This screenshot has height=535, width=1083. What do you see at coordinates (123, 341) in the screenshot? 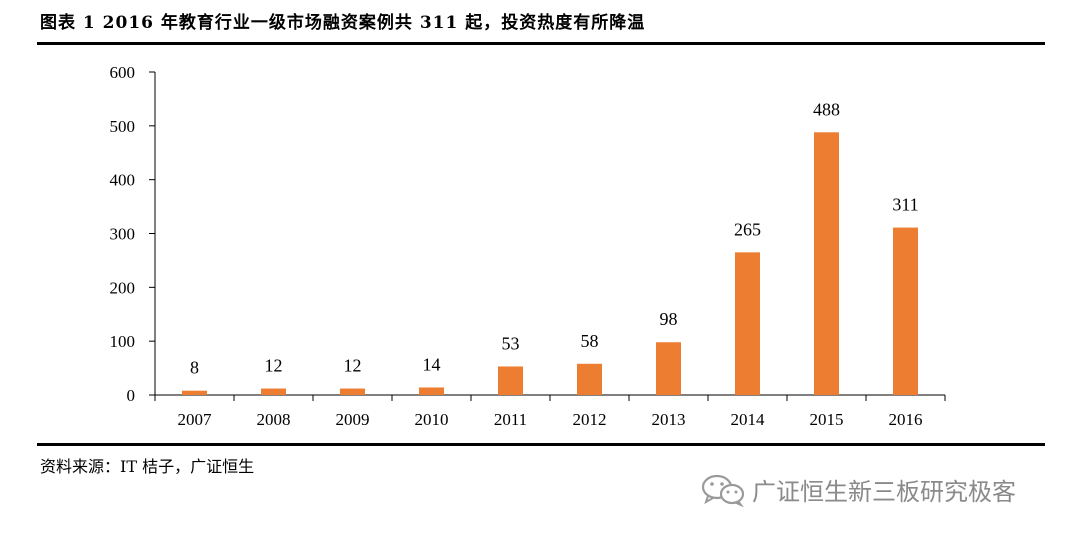
I see `y-tick-label: 100` at bounding box center [123, 341].